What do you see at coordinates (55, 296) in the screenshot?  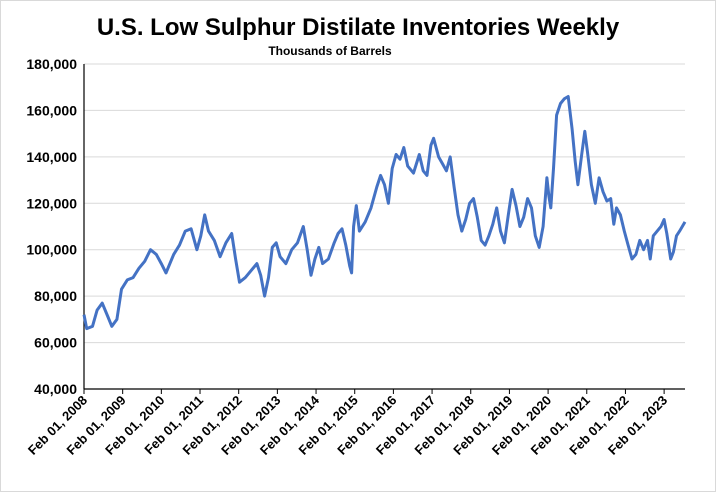 I see `y-tick-label: 80,000` at bounding box center [55, 296].